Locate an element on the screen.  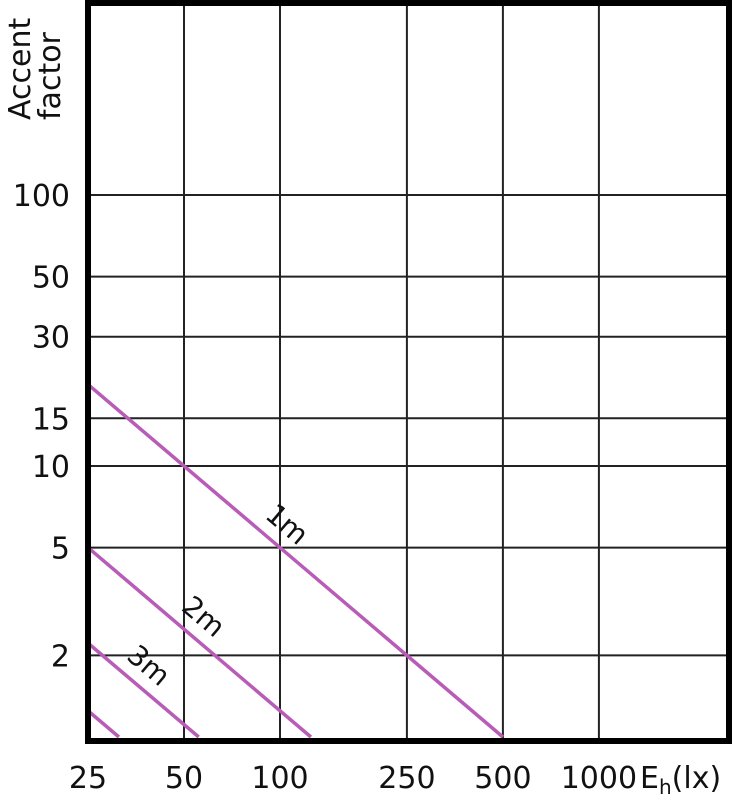
series-line-3m is located at coordinates (143, 690).